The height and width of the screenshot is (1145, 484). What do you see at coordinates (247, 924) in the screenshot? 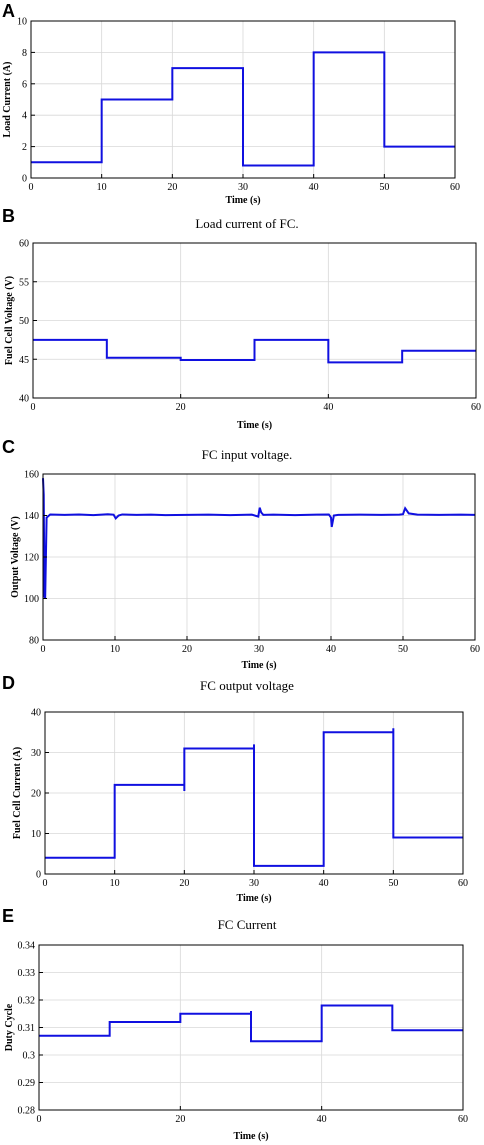
I see `panel-d-caption: FC Current` at bounding box center [247, 924].